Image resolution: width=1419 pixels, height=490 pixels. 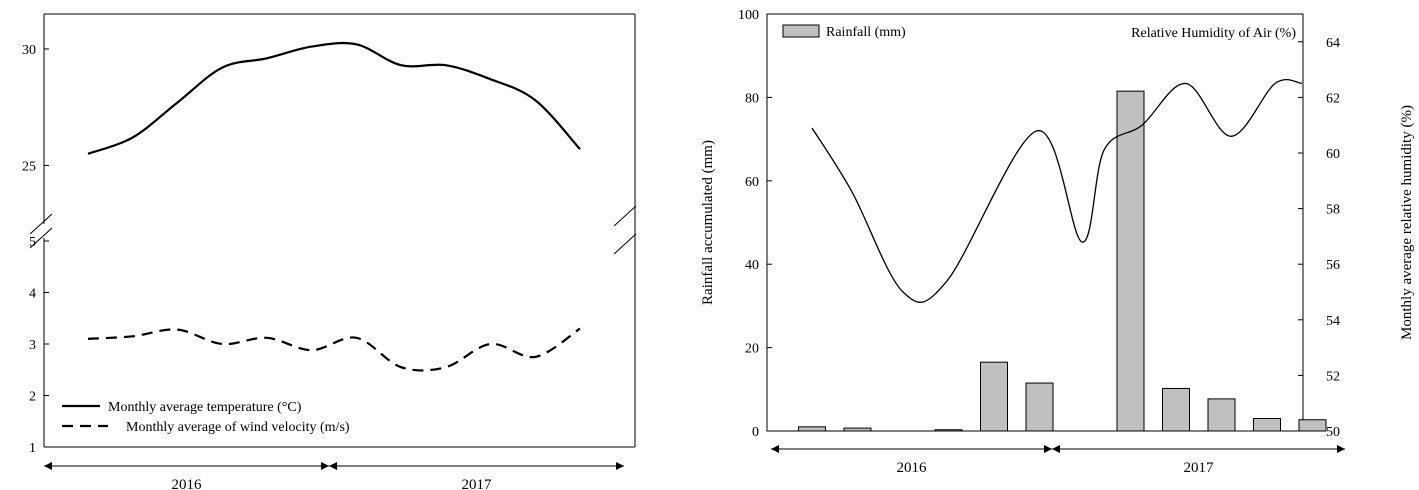 I want to click on y2-tick-label: 56, so click(x=1333, y=265).